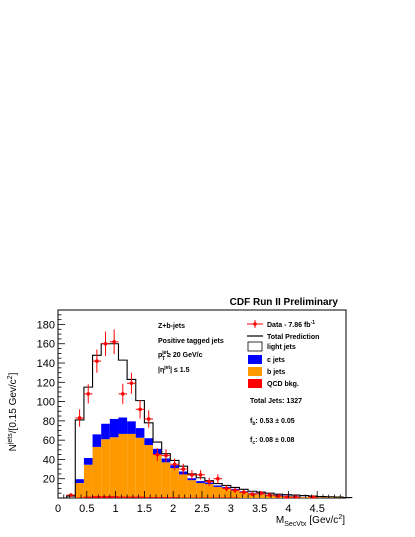 The image size is (415, 537). What do you see at coordinates (46, 403) in the screenshot?
I see `y-tick-label: 100` at bounding box center [46, 403].